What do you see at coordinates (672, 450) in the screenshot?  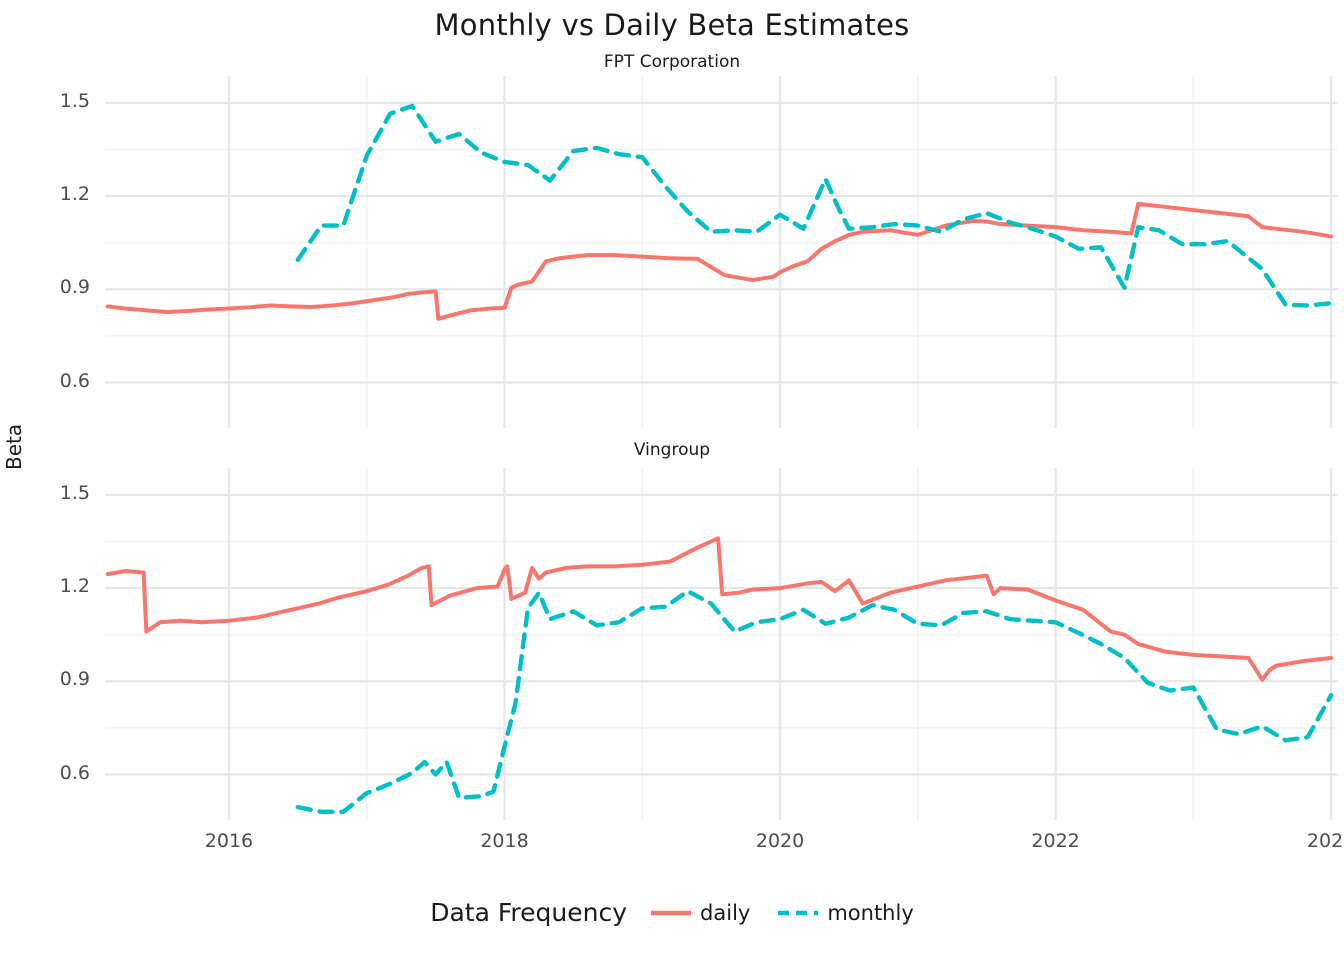 I see `panel-strip-label-1: Vingroup` at bounding box center [672, 450].